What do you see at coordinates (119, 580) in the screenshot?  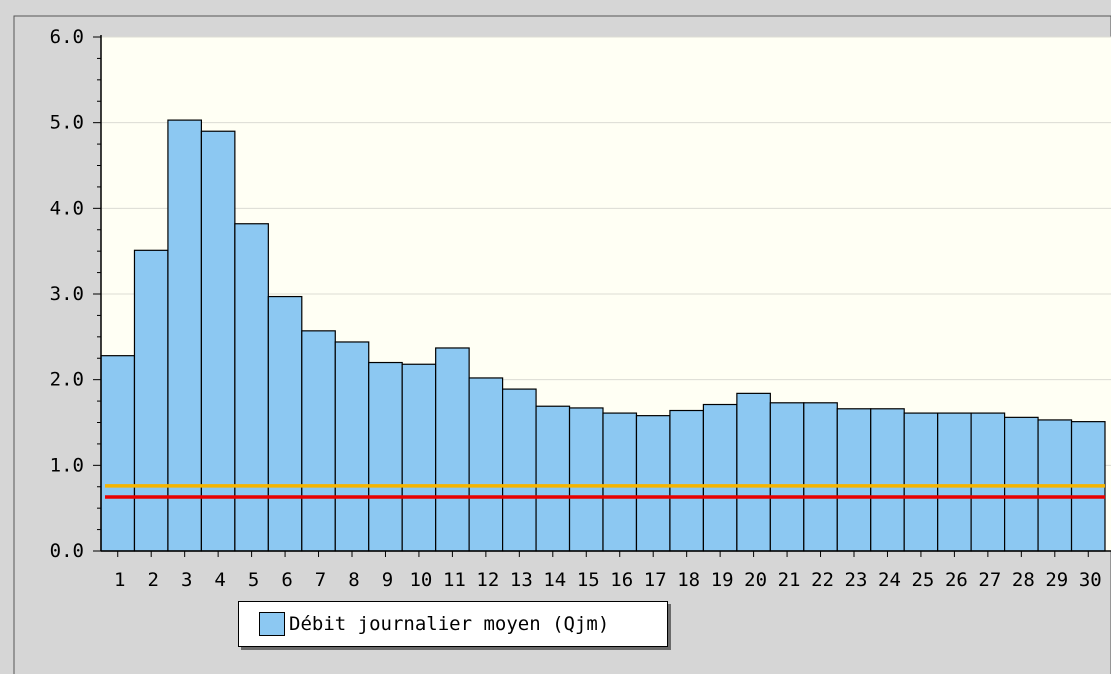 I see `x-tick-label: 1` at bounding box center [119, 580].